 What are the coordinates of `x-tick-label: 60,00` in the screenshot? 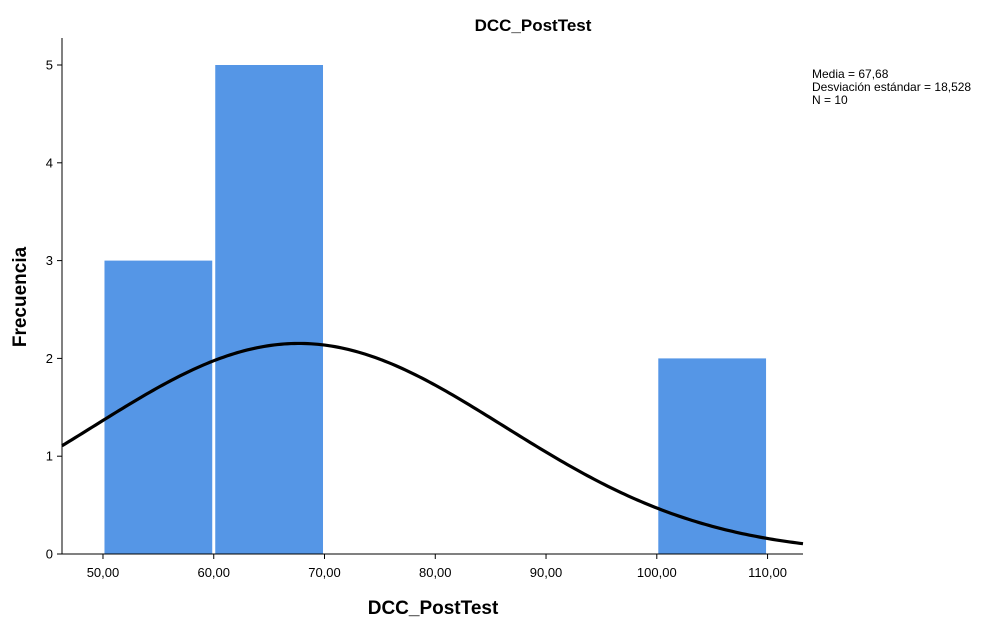 It's located at (213, 572).